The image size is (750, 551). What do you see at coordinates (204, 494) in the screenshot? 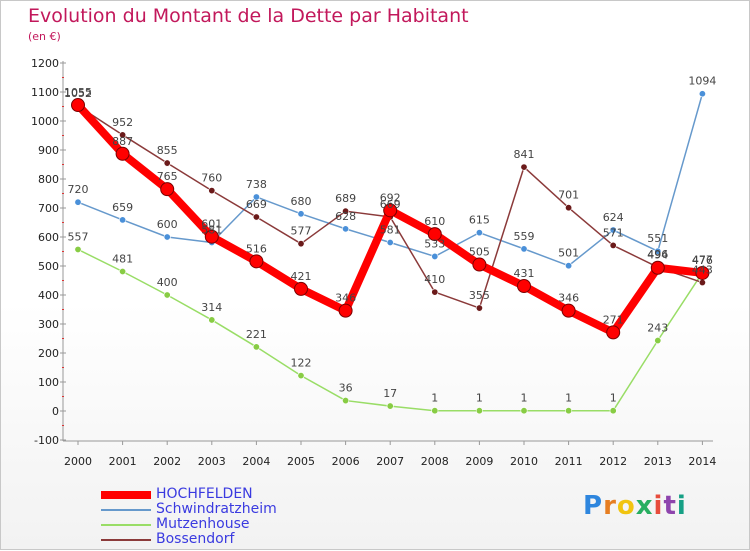
I see `legend-label: HOCHFELDEN` at bounding box center [204, 494].